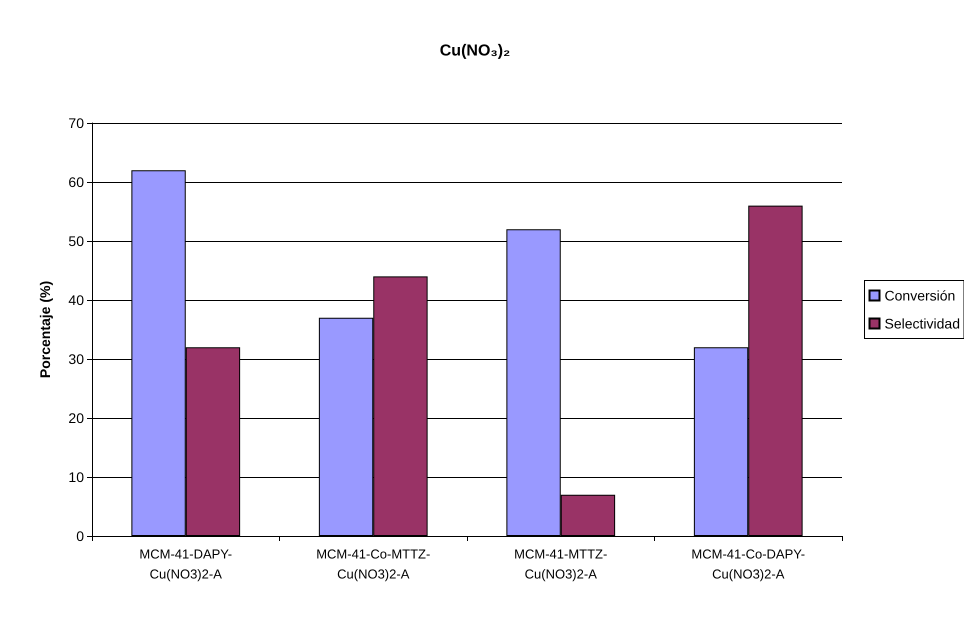 The height and width of the screenshot is (619, 964). What do you see at coordinates (45, 329) in the screenshot?
I see `y-axis-title: Porcentaje (%)` at bounding box center [45, 329].